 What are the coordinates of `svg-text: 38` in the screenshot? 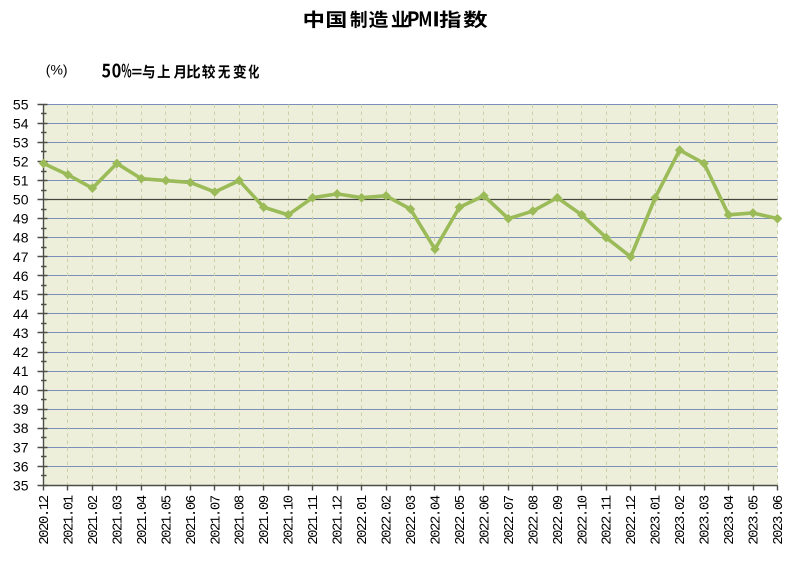 It's located at (21, 428).